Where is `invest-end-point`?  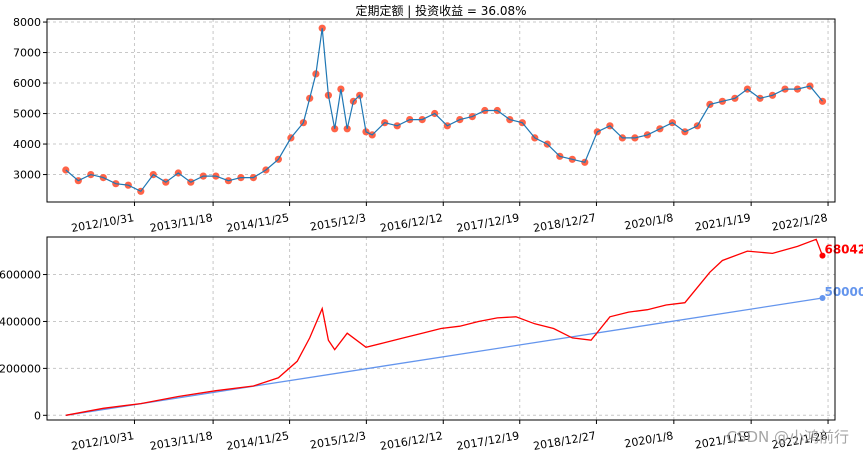
invest-end-point is located at coordinates (822, 298).